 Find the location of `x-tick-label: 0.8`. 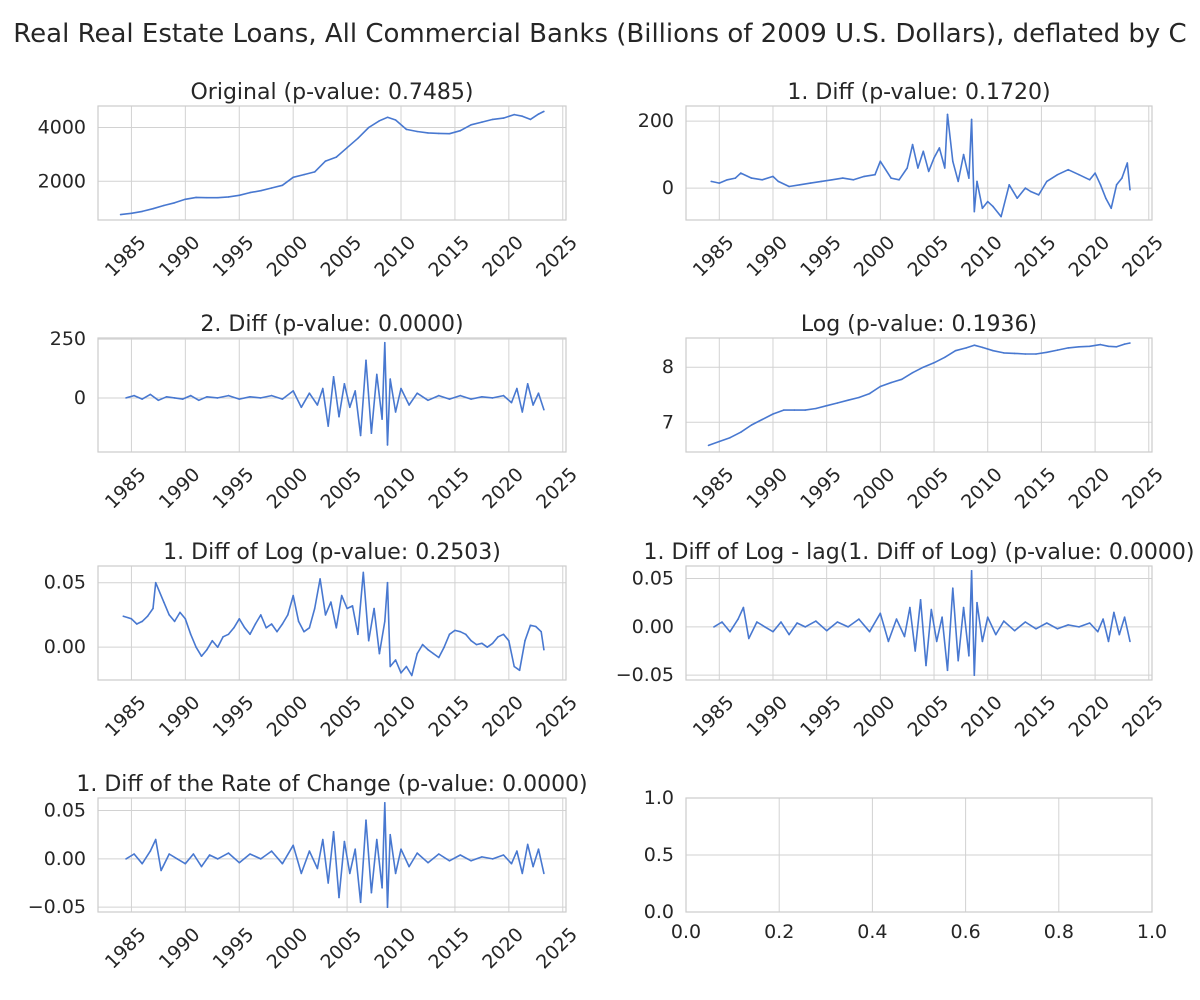

x-tick-label: 0.8 is located at coordinates (1059, 932).